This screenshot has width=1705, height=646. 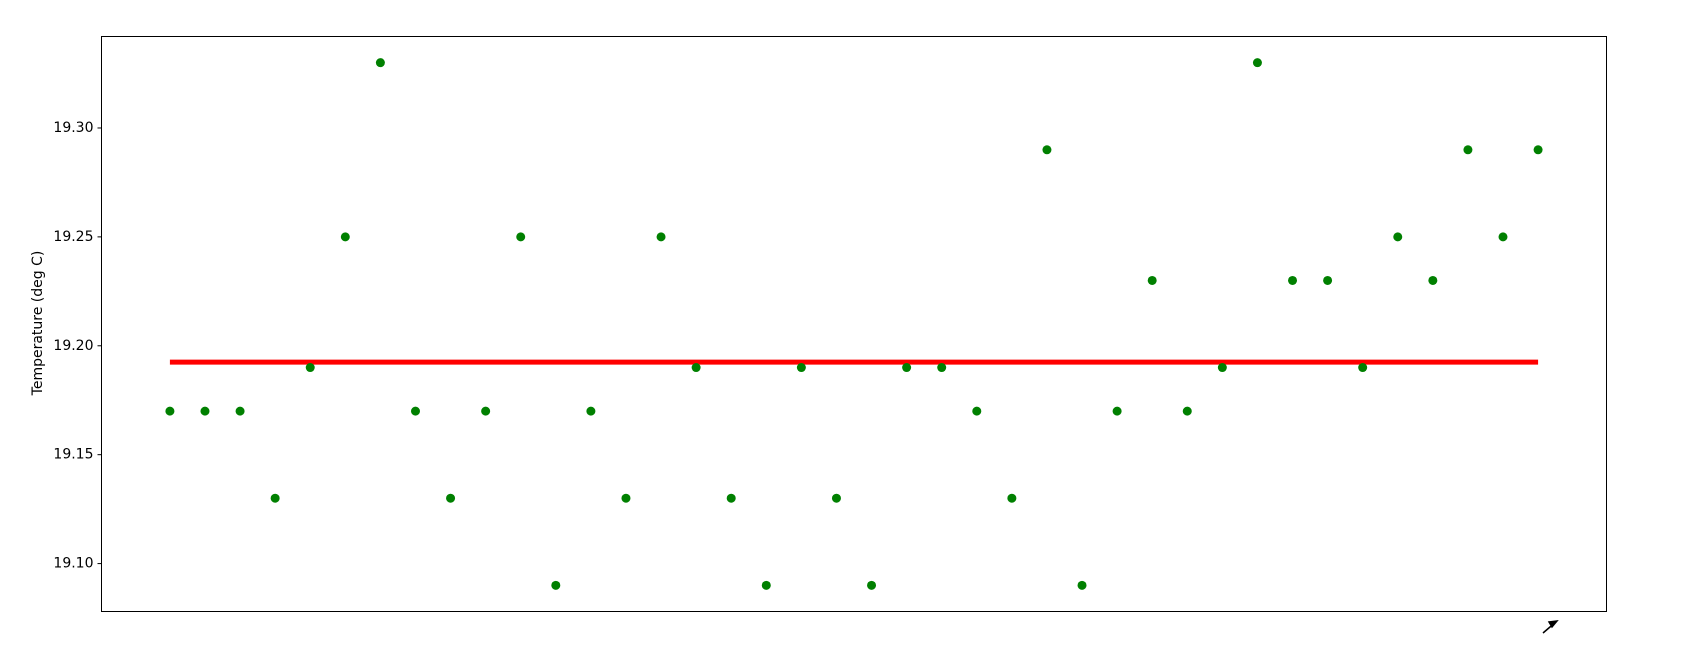 I want to click on y-tick-label: 19.10, so click(x=73, y=564).